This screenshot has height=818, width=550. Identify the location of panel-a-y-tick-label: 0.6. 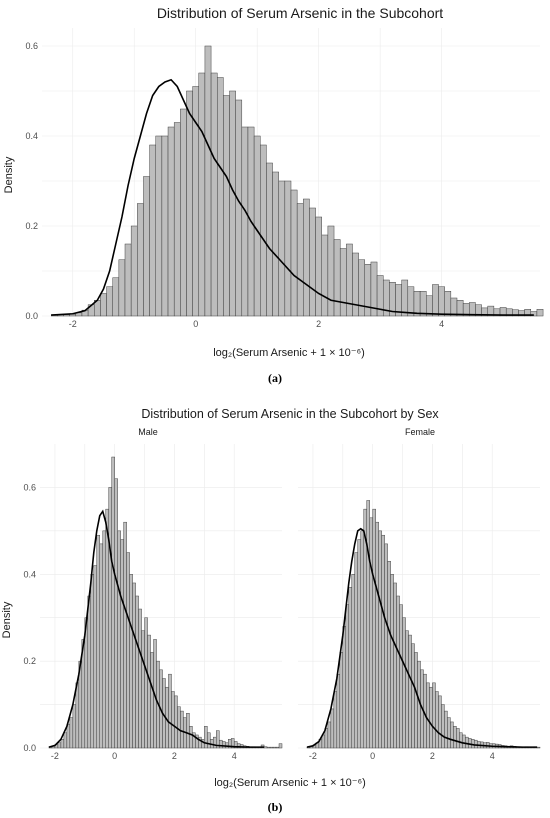
(31, 46).